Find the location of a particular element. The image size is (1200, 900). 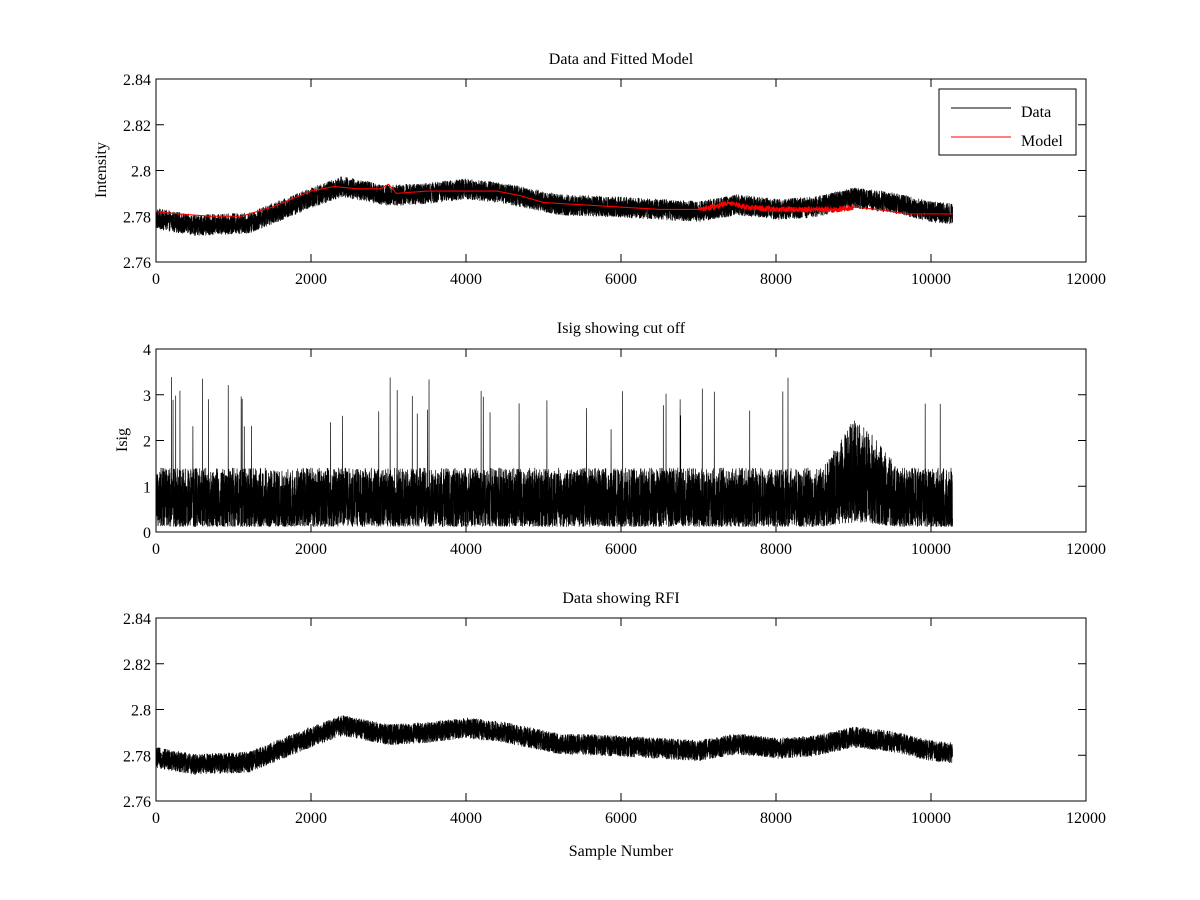

y-tick-label: 0 is located at coordinates (147, 533).